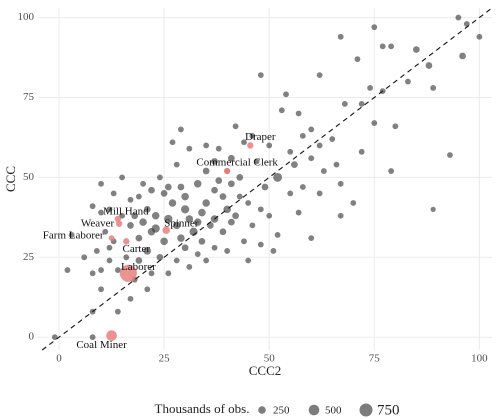 The height and width of the screenshot is (419, 500). Describe the element at coordinates (26, 17) in the screenshot. I see `y-tick-label: 100` at that location.